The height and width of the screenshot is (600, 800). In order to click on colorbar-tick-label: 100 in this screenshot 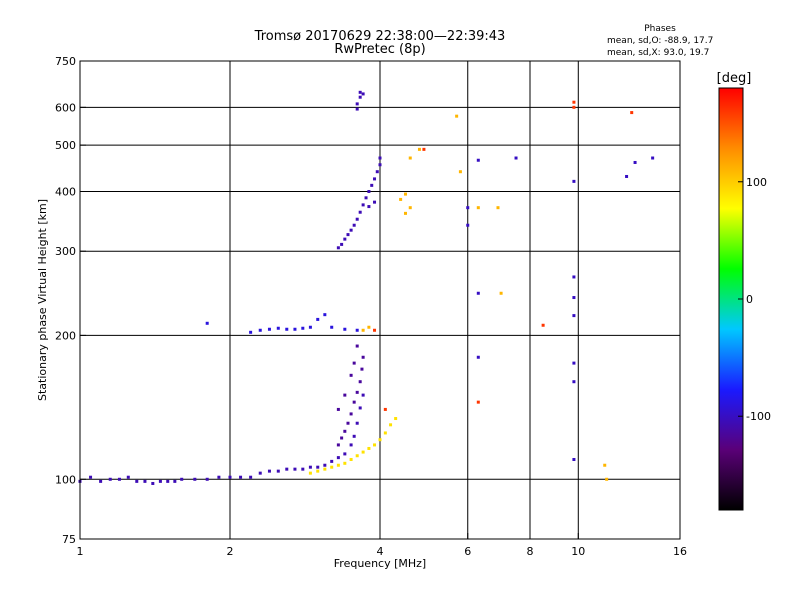, I will do `click(756, 182)`.